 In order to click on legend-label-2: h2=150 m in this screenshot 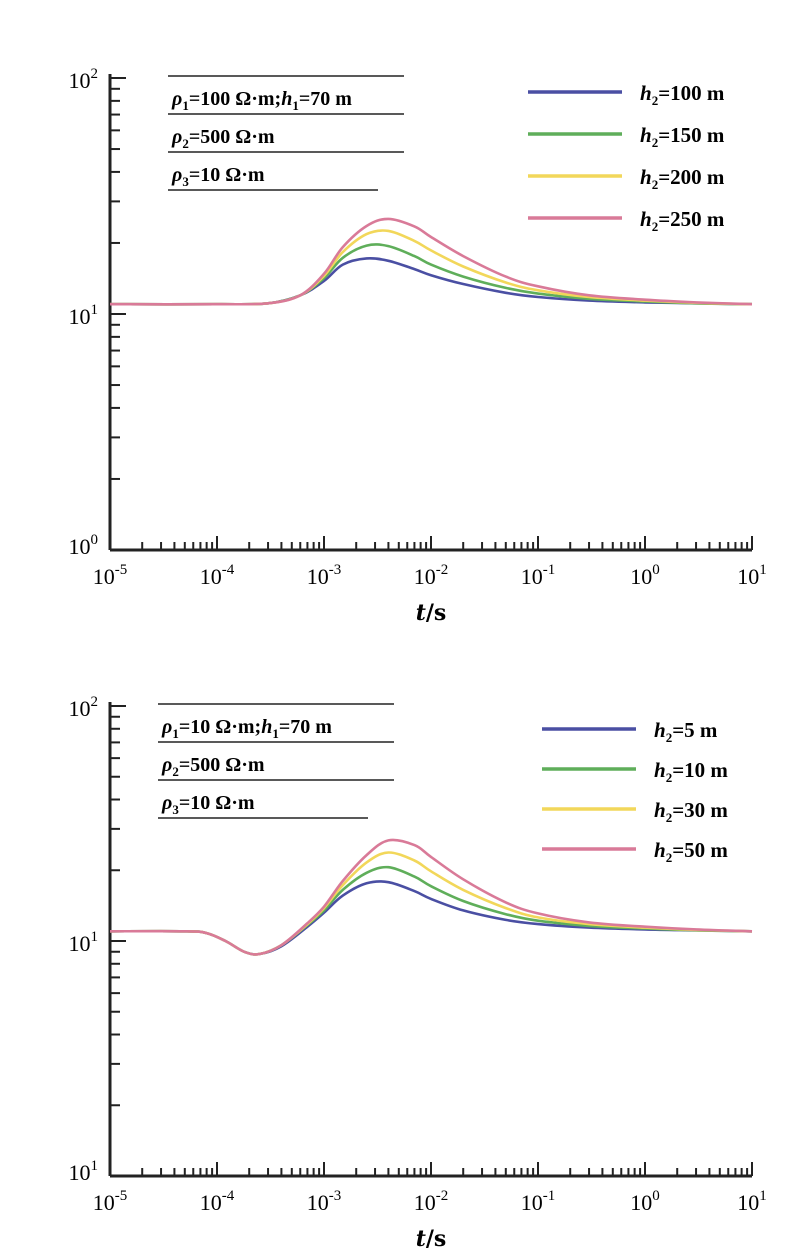, I will do `click(682, 136)`.